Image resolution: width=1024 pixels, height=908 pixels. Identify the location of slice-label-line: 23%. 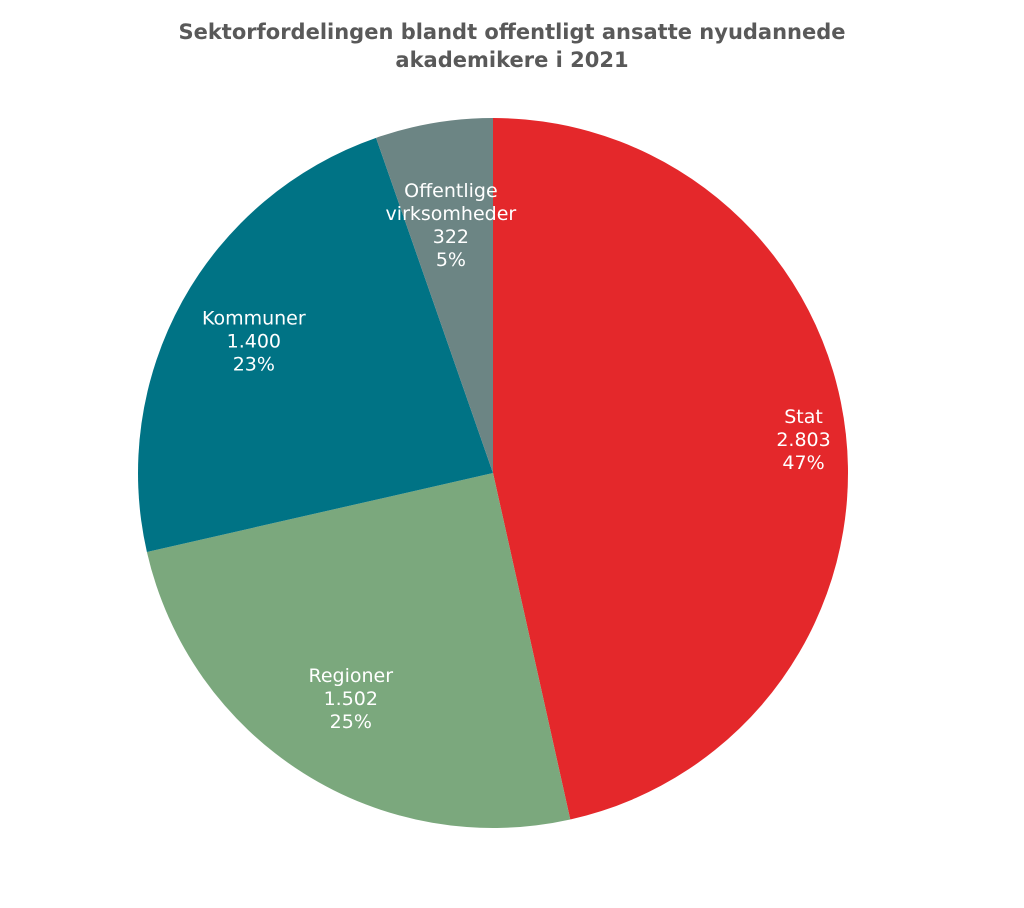
(254, 365).